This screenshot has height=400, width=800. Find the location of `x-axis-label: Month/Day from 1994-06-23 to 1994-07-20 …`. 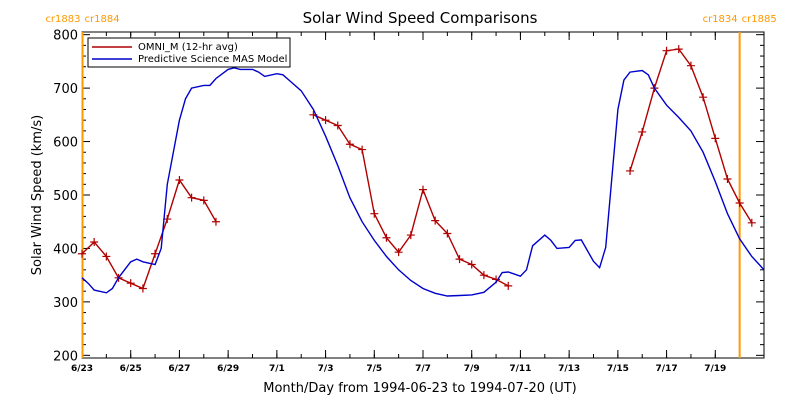

x-axis-label: Month/Day from 1994-06-23 to 1994-07-20 … is located at coordinates (419, 388).